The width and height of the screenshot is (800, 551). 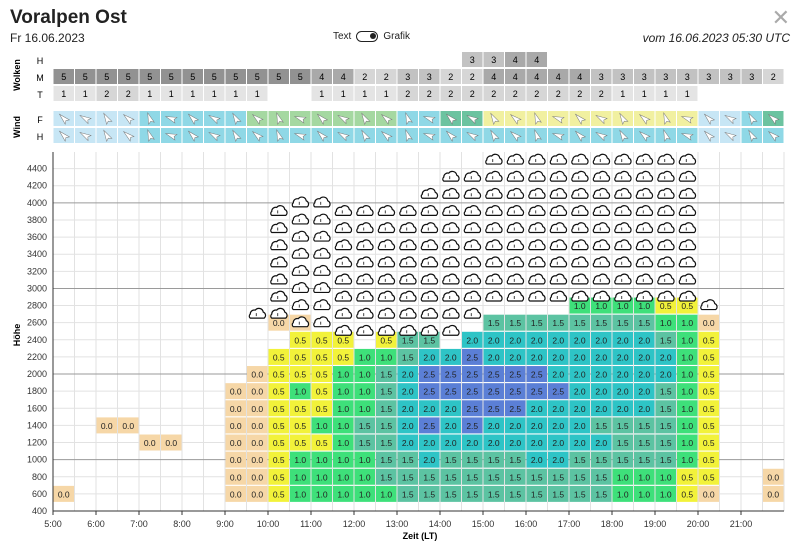 I want to click on toggle-knob, so click(x=373, y=36).